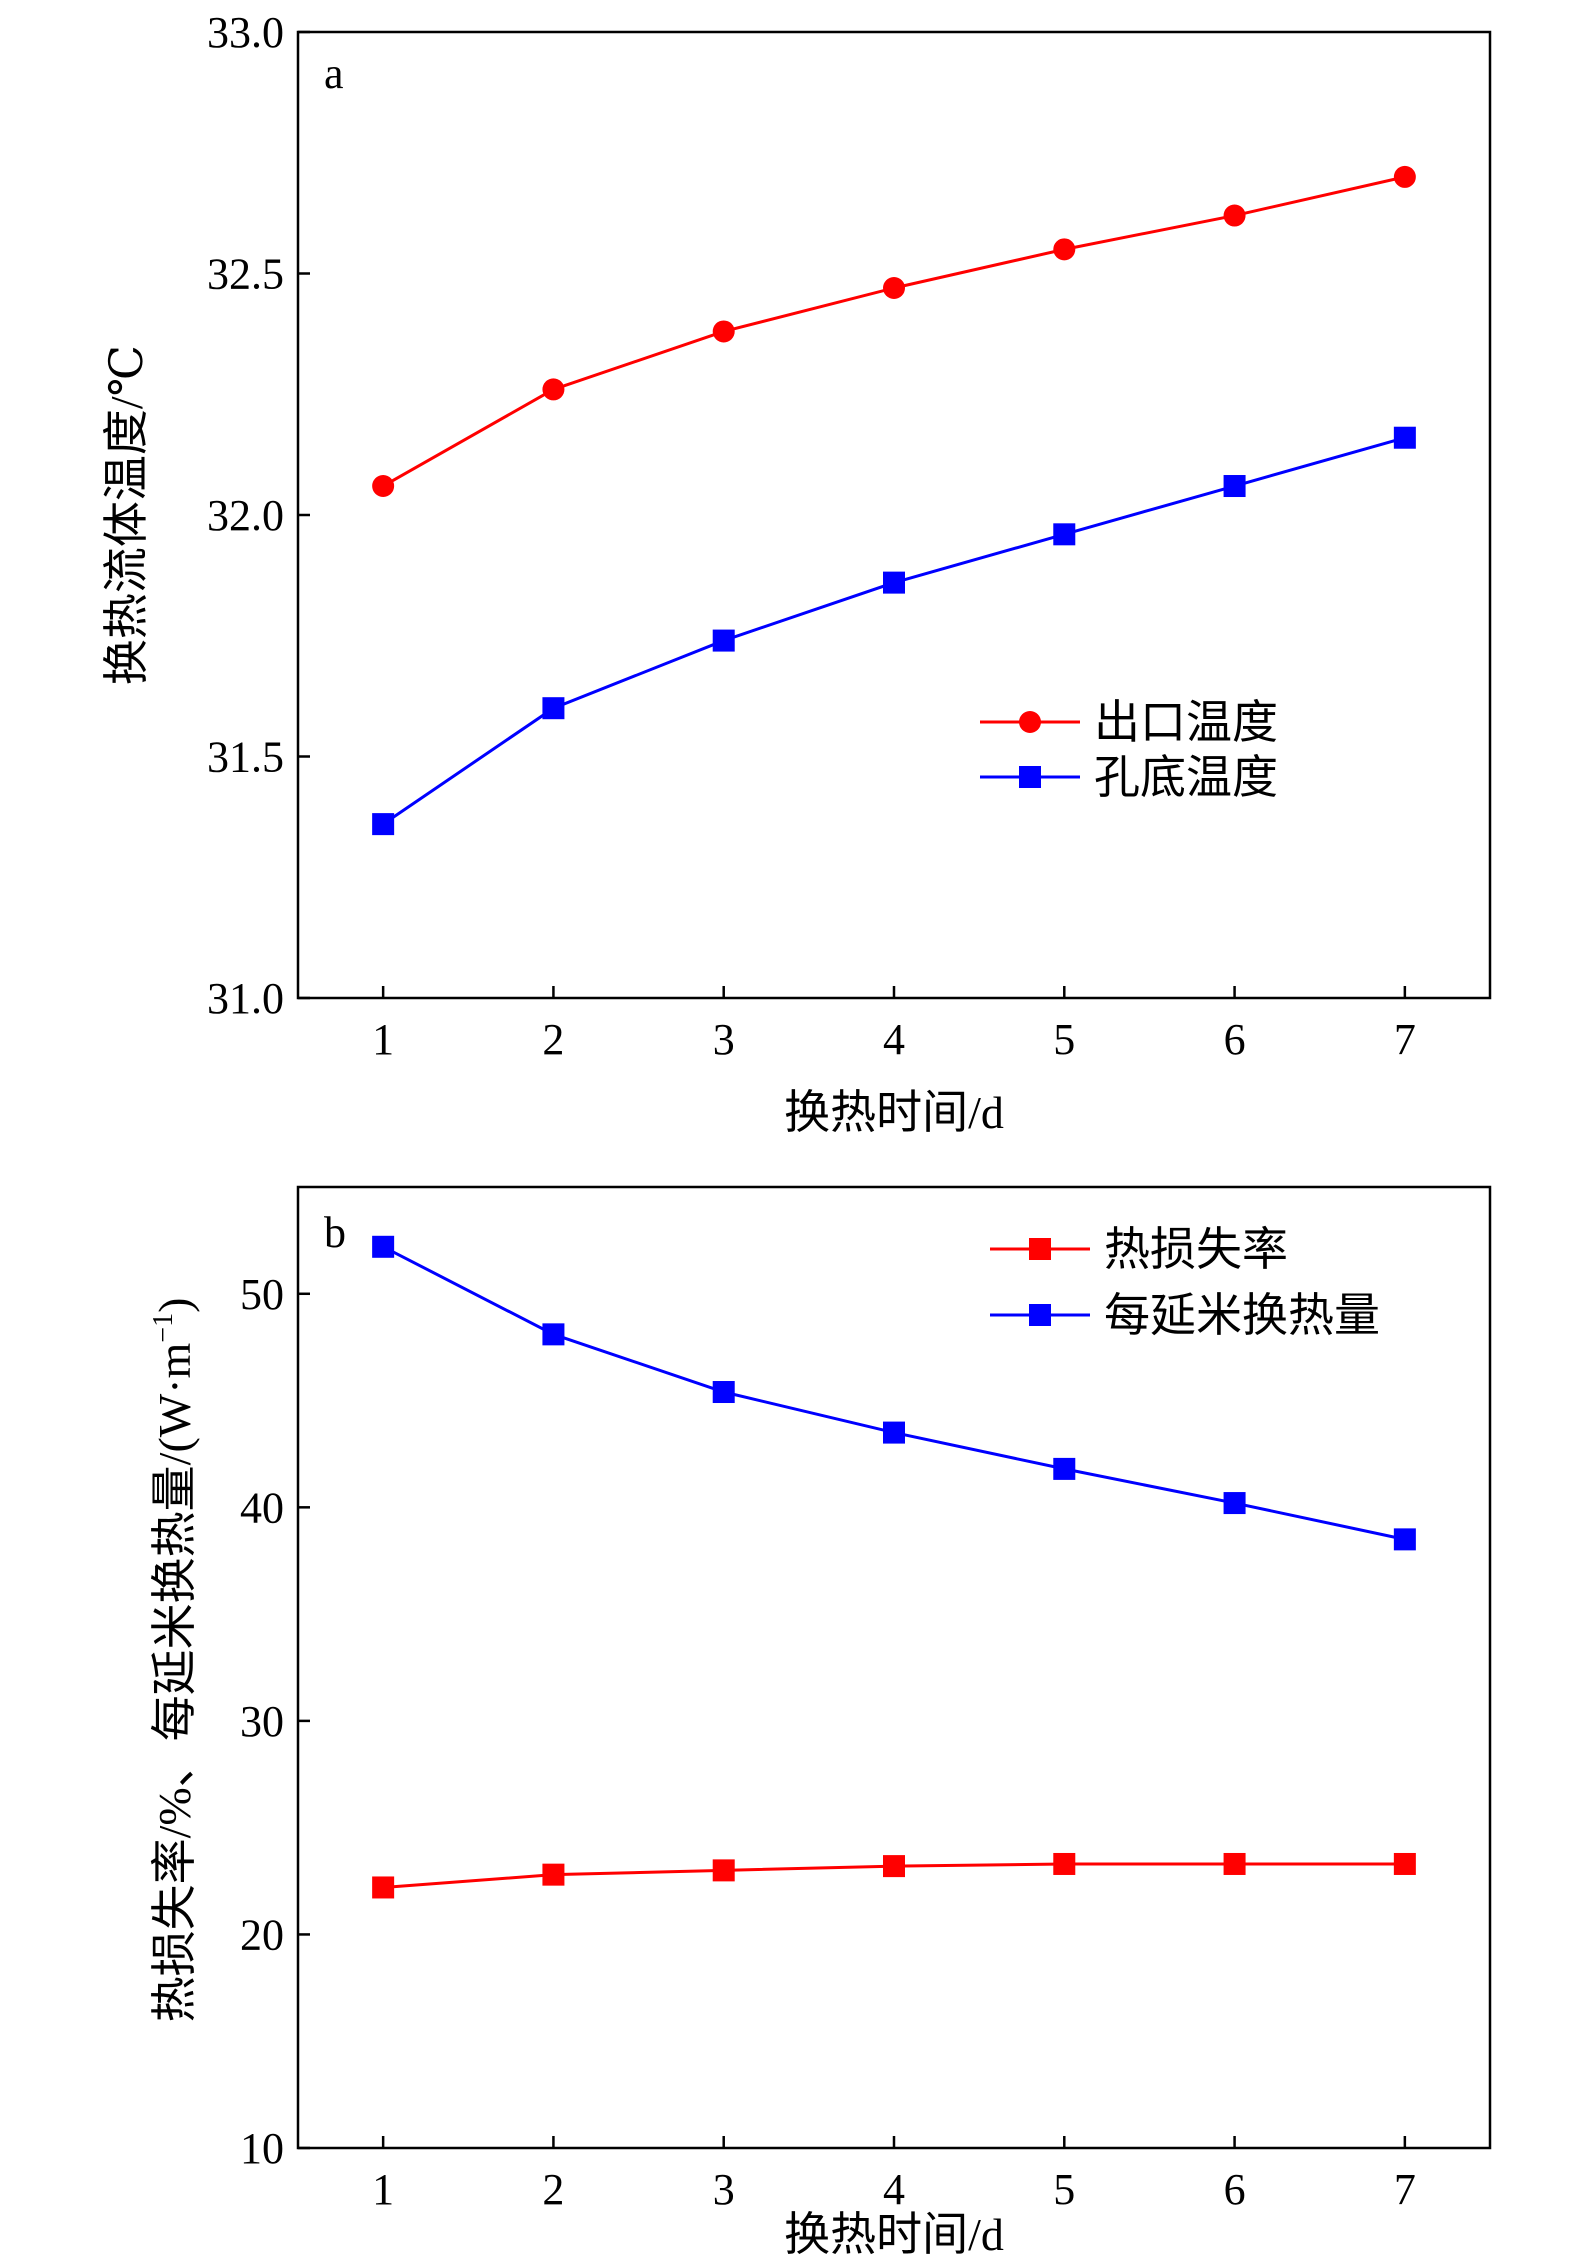 The width and height of the screenshot is (1575, 2264). I want to click on x-axis-title-b: 换热时间/d, so click(894, 2234).